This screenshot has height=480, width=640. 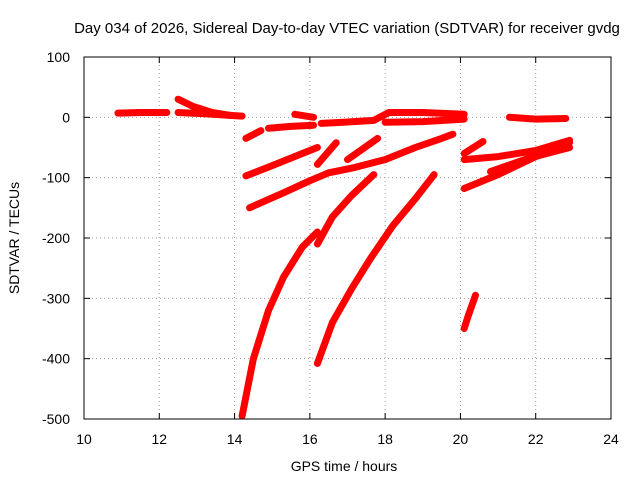 What do you see at coordinates (310, 439) in the screenshot?
I see `x-tick-label: 16` at bounding box center [310, 439].